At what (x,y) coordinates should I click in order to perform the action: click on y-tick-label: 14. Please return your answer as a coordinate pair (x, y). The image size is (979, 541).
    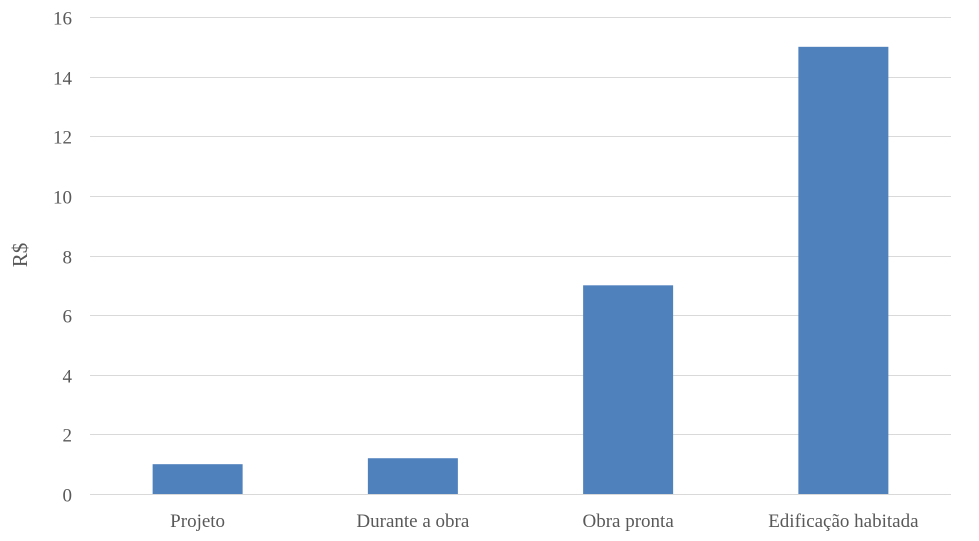
    Looking at the image, I should click on (63, 79).